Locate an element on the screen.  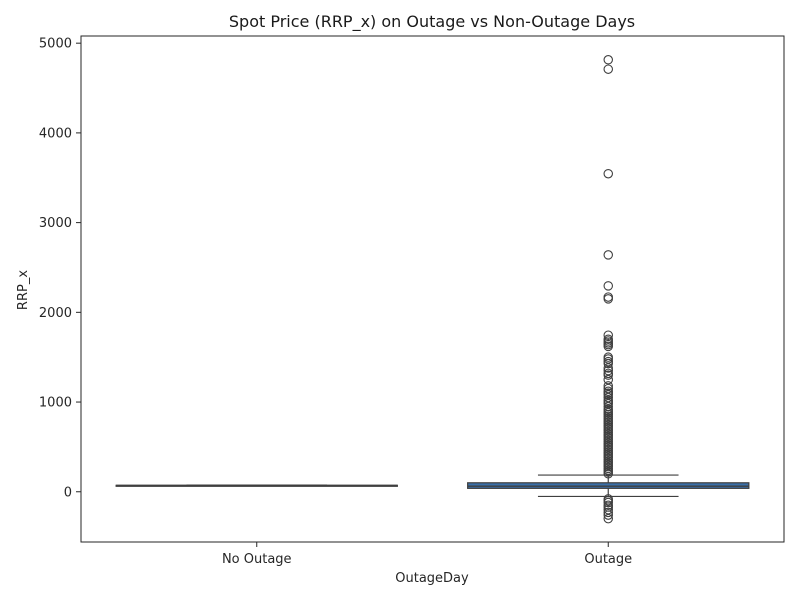
x-axis: No Outage Outage is located at coordinates (427, 554).